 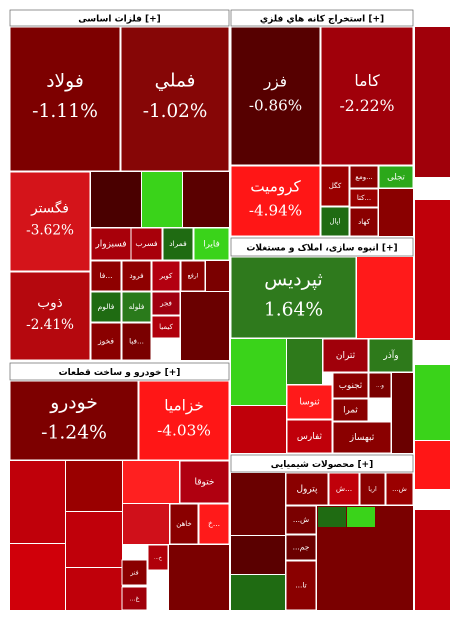 I want to click on tile-label: فايرا, so click(x=211, y=245).